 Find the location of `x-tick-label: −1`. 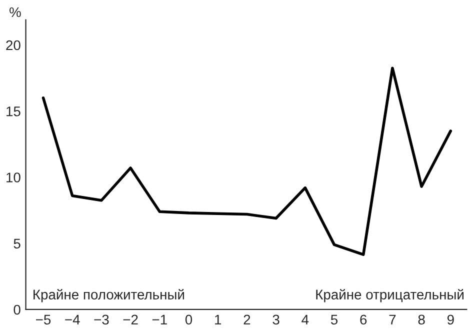

x-tick-label: −1 is located at coordinates (159, 319).